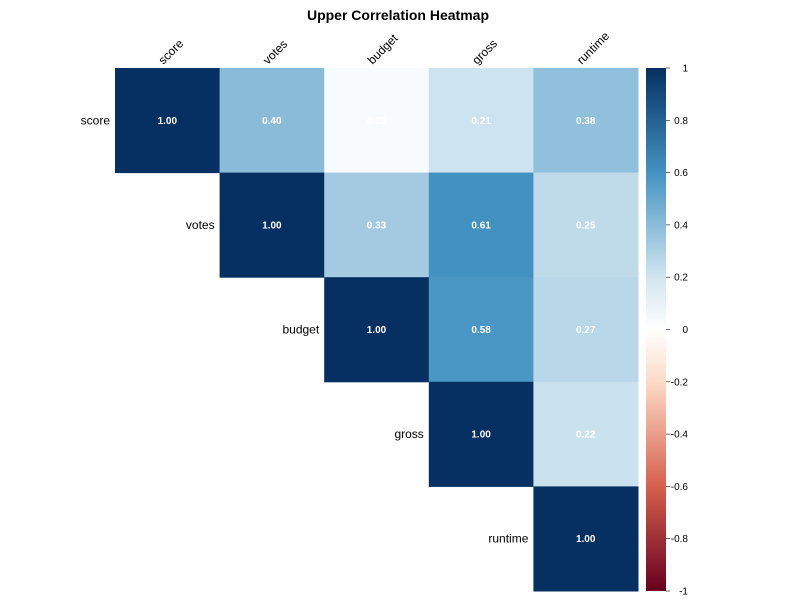 Image resolution: width=800 pixels, height=600 pixels. I want to click on chart-title: Upper Correlation Heatmap, so click(398, 15).